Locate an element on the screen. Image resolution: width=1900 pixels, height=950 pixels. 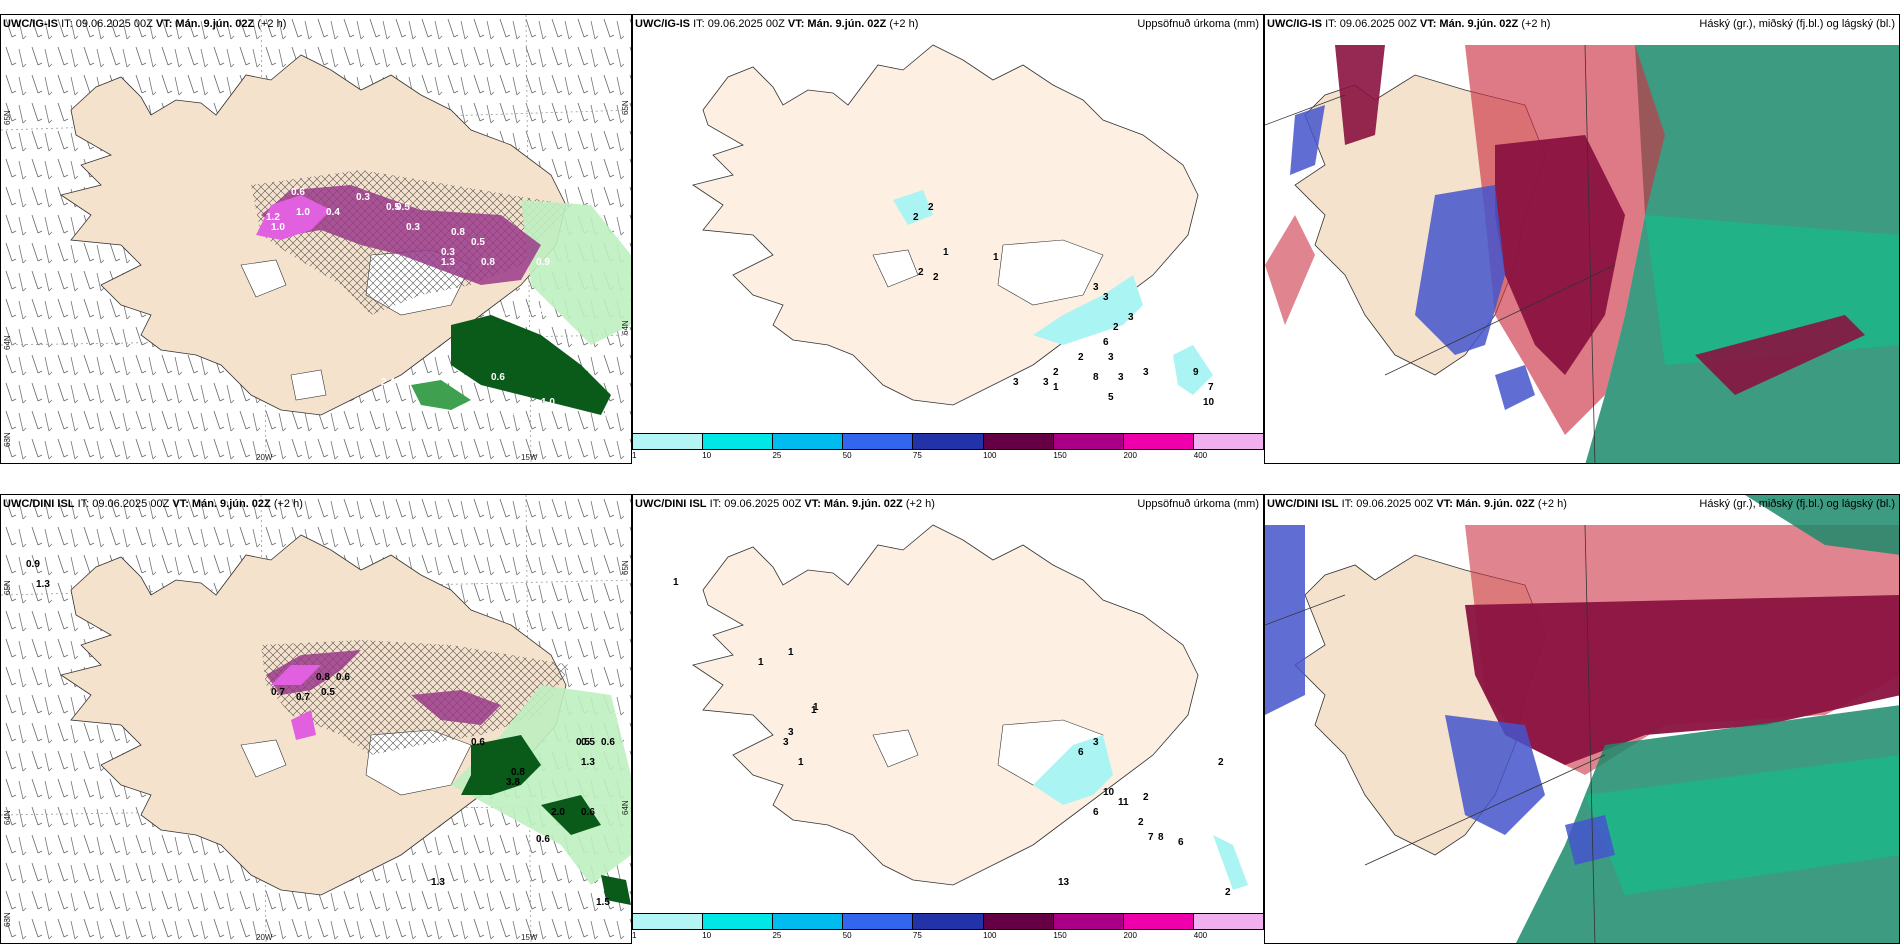
lon-label: 15W is located at coordinates (529, 457).